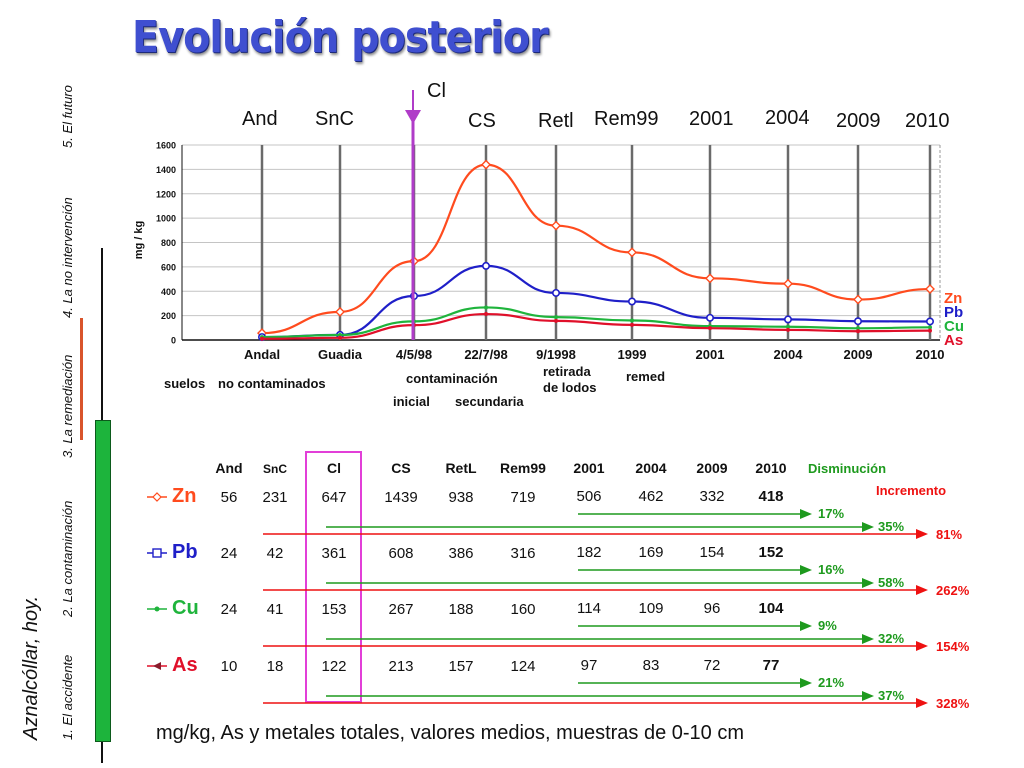 Image resolution: width=1024 pixels, height=768 pixels. I want to click on row-element-zn: Zn, so click(184, 496).